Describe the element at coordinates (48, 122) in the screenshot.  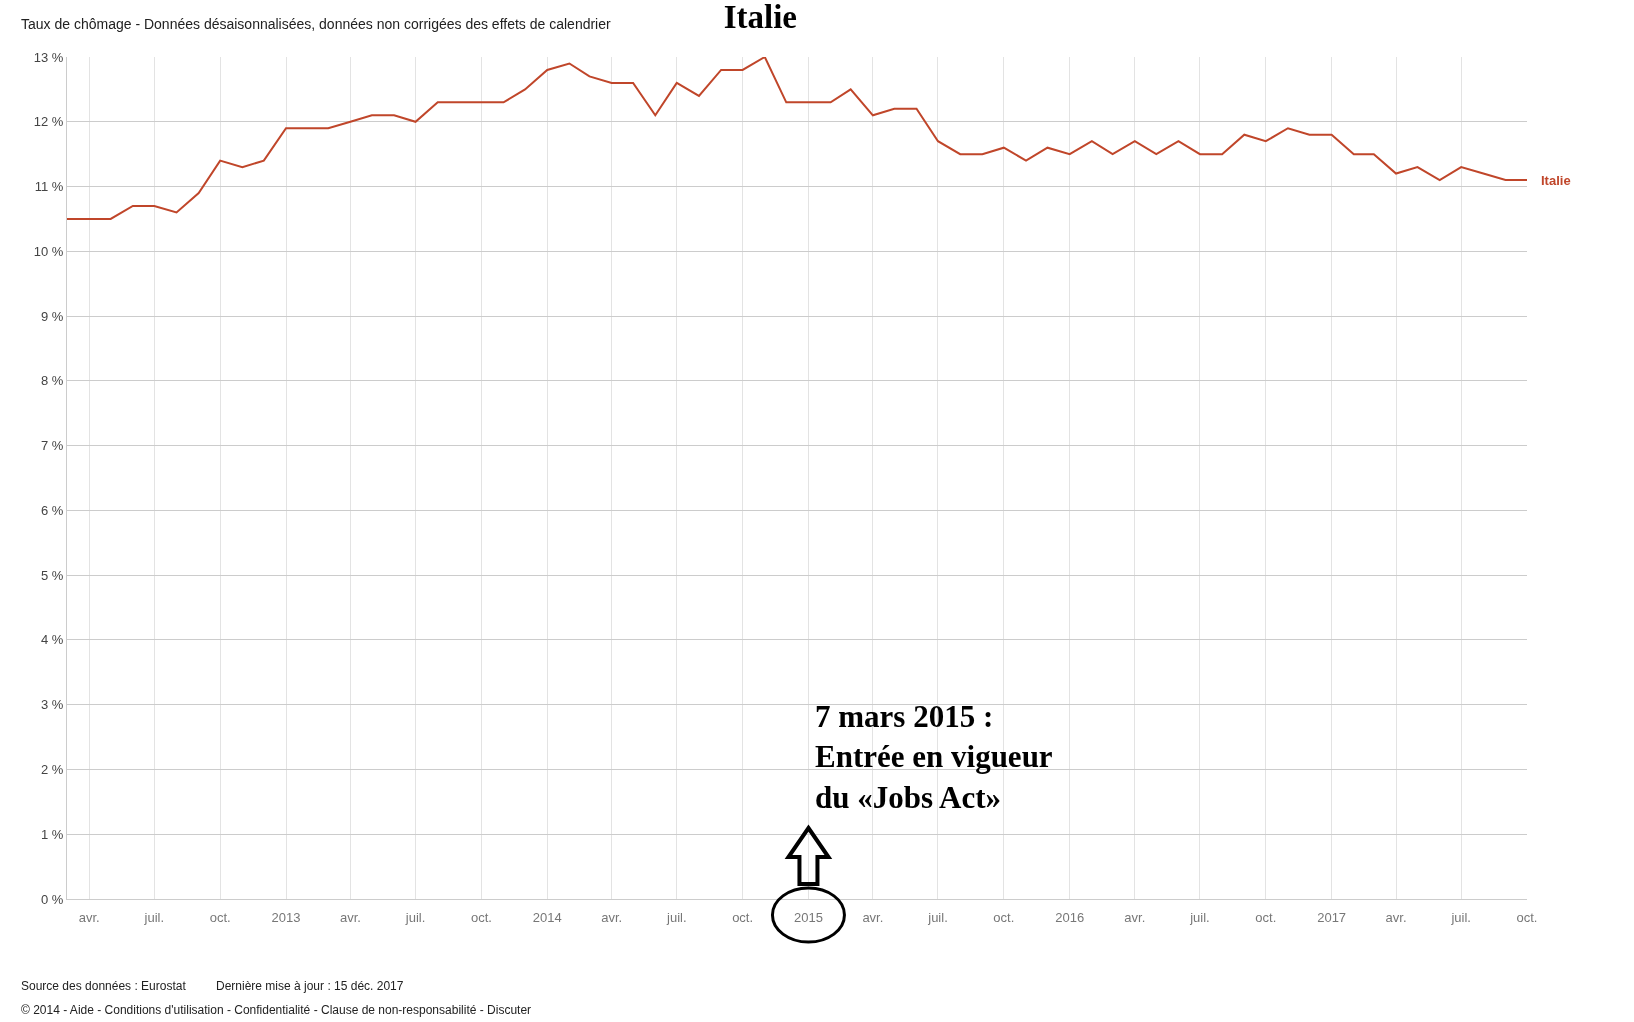
I see `y-tick-label: 12 %` at that location.